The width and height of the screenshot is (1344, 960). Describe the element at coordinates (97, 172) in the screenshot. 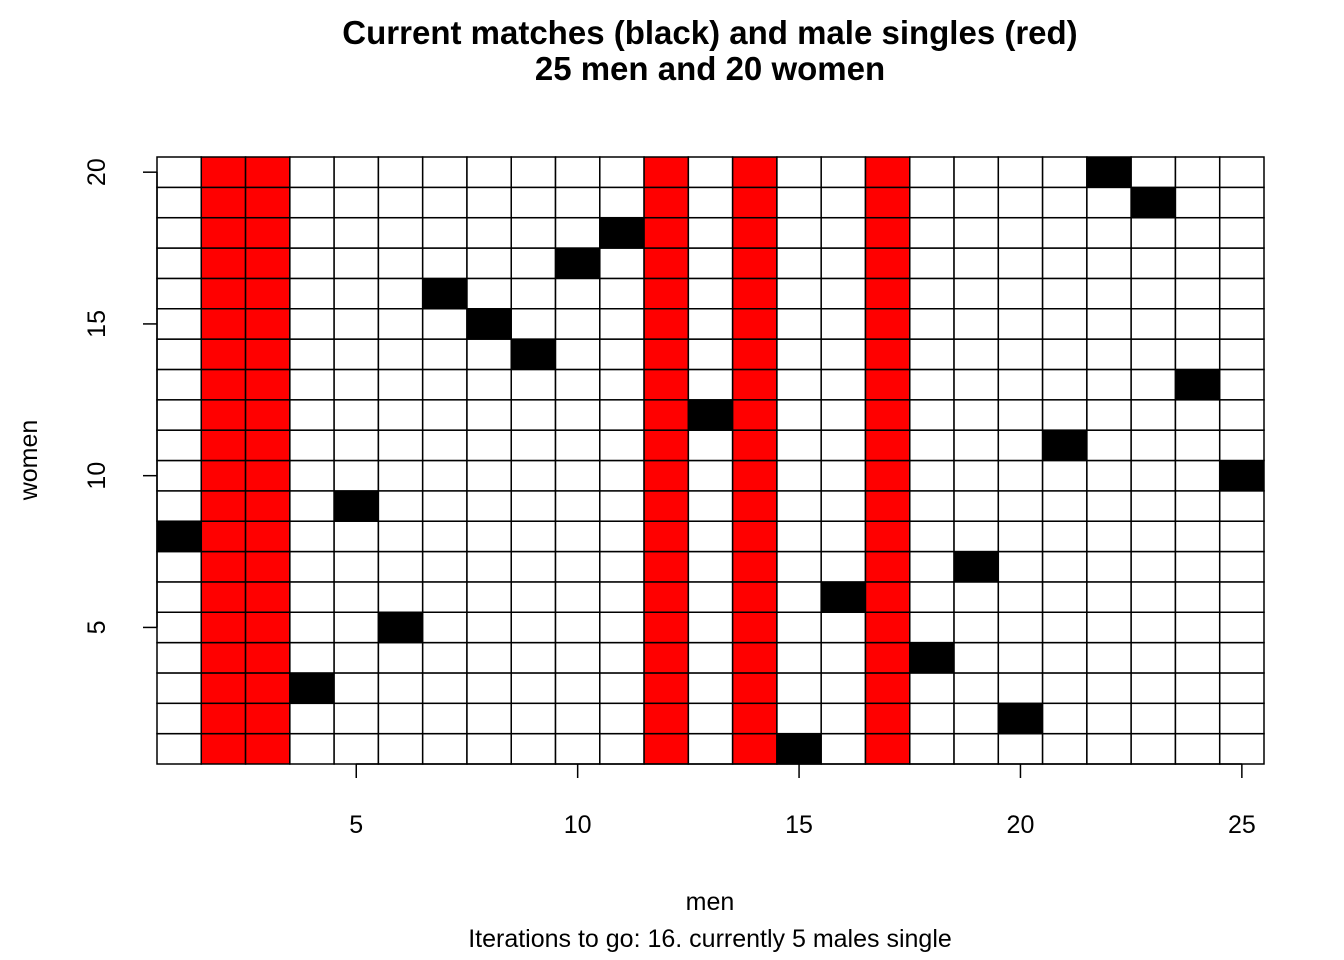

I see `y-tick-label: 20` at that location.